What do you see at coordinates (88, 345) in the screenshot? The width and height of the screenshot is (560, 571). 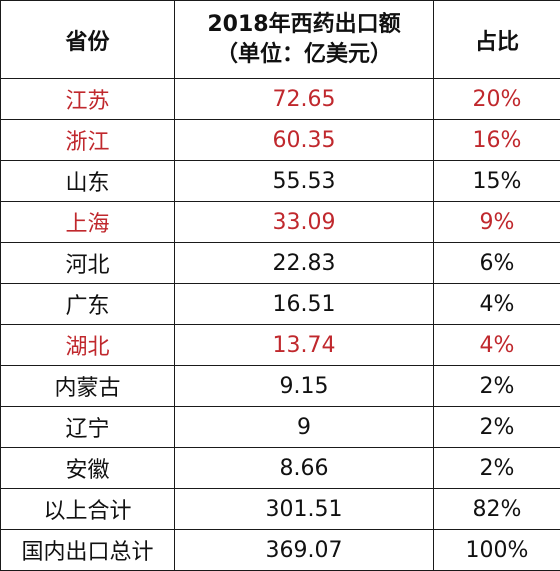 I see `cell-province: 湖北` at bounding box center [88, 345].